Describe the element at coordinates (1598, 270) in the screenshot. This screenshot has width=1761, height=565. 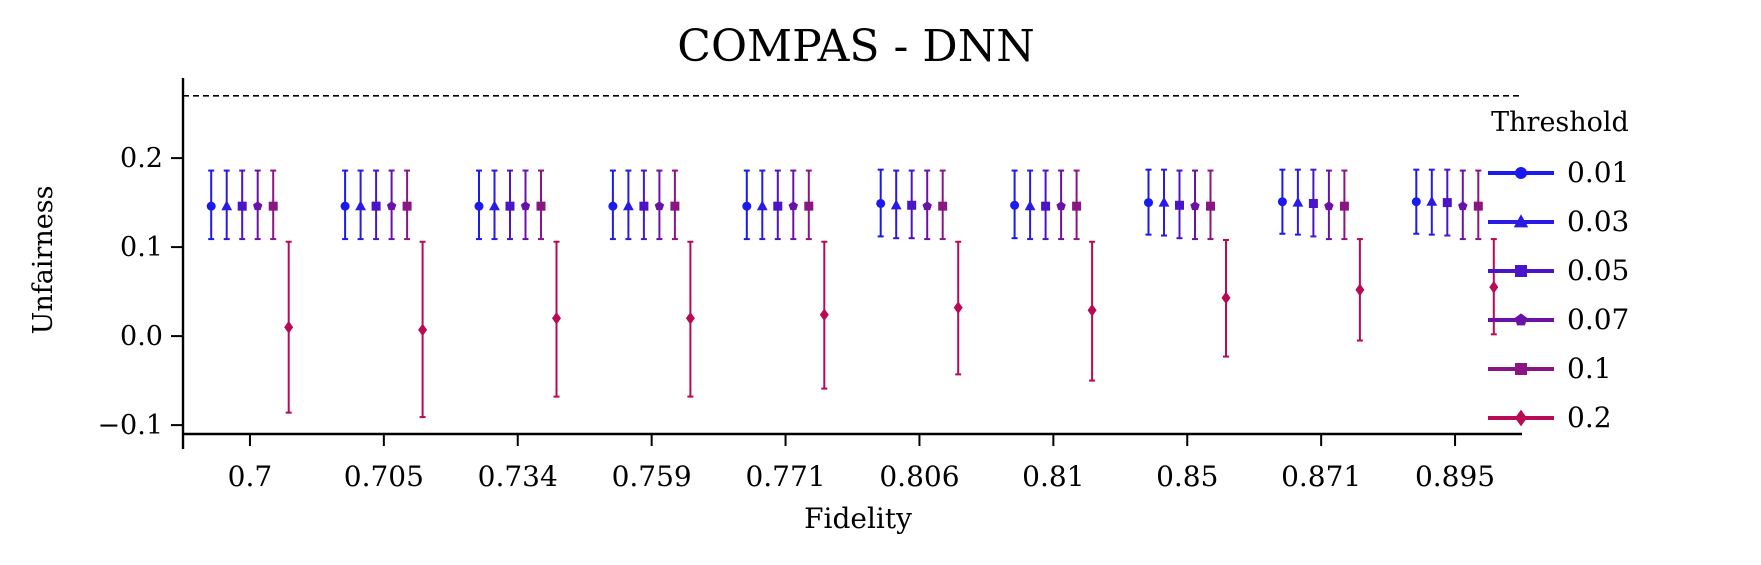
I see `legend-label: 0.05` at that location.